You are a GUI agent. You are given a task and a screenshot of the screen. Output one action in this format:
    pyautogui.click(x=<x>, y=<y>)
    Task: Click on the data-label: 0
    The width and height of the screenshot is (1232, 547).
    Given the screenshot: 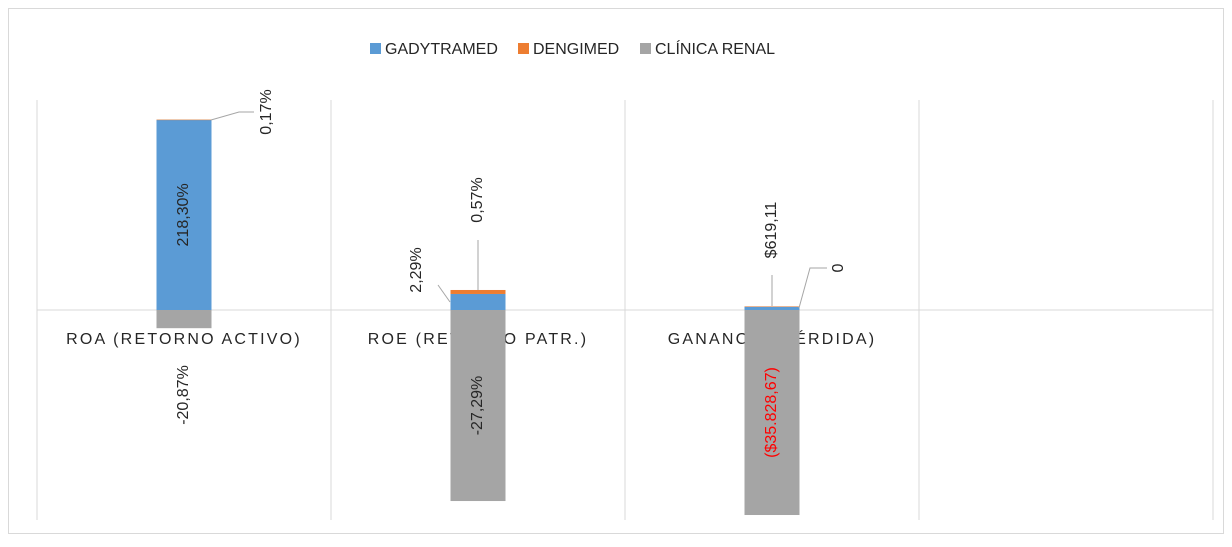 What is the action you would take?
    pyautogui.click(x=838, y=267)
    